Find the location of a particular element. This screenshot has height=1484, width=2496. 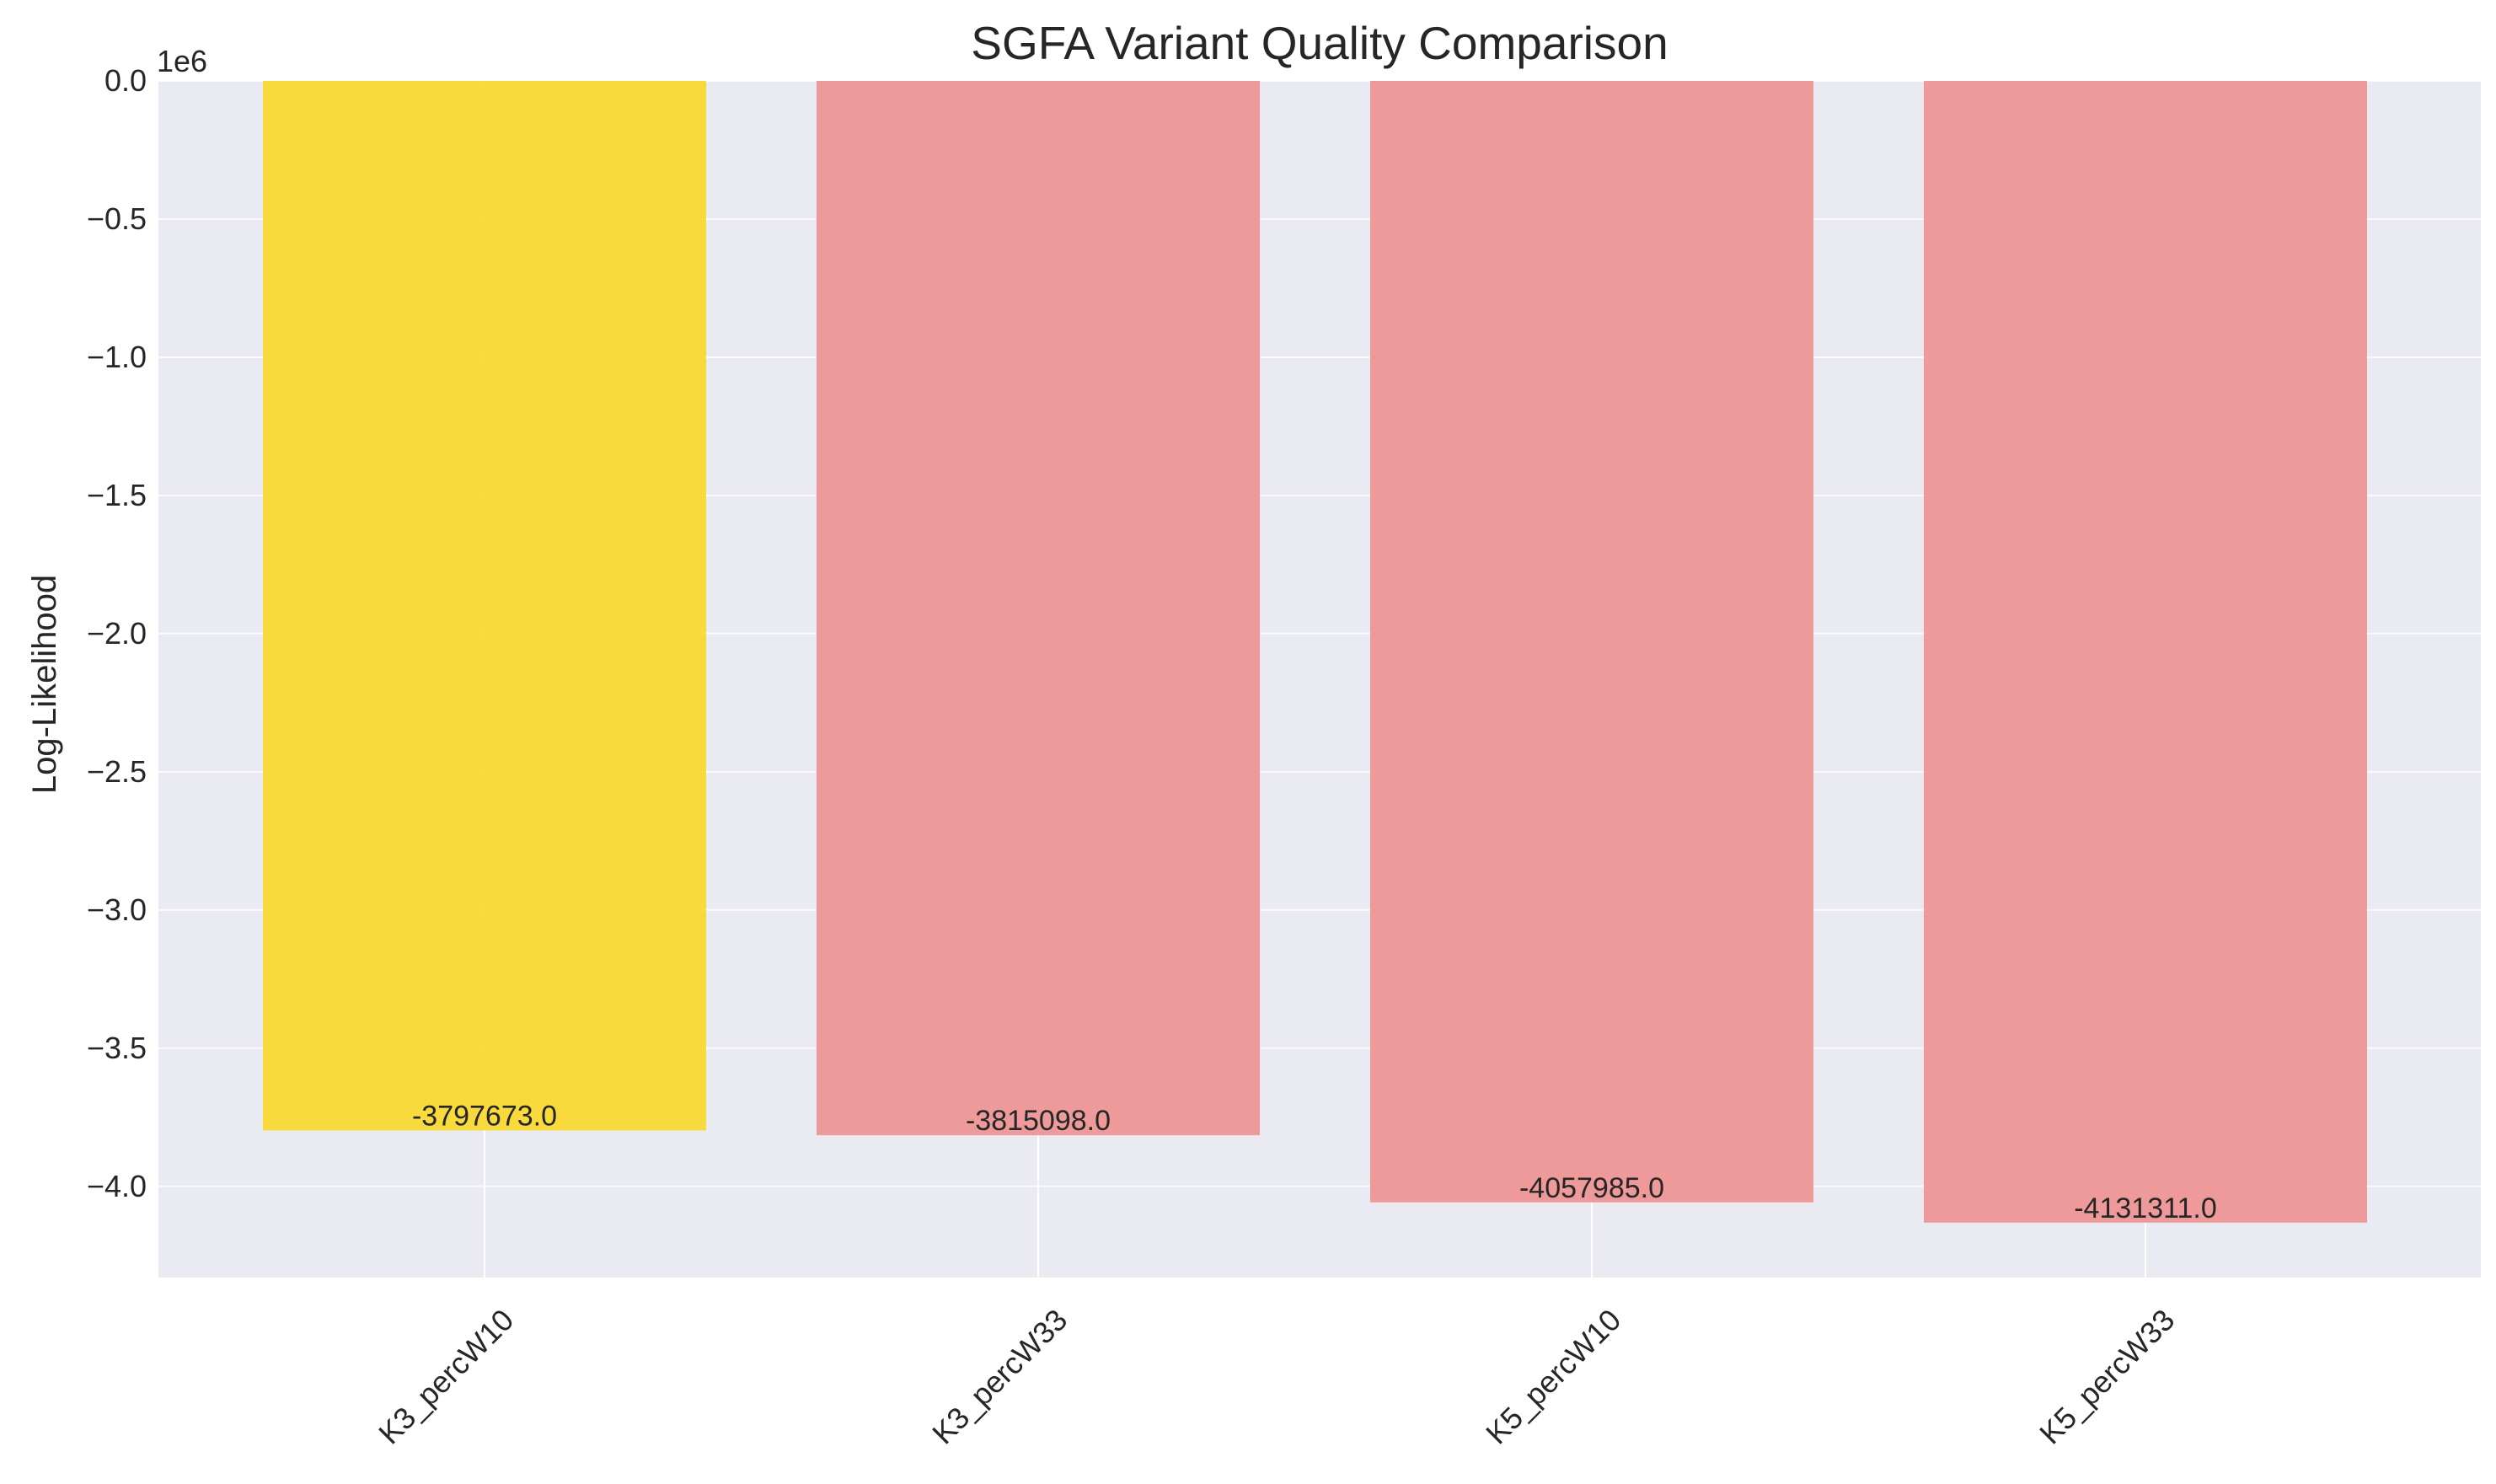

x-tick-label-K3_percW33: K3_percW33 is located at coordinates (999, 1376).